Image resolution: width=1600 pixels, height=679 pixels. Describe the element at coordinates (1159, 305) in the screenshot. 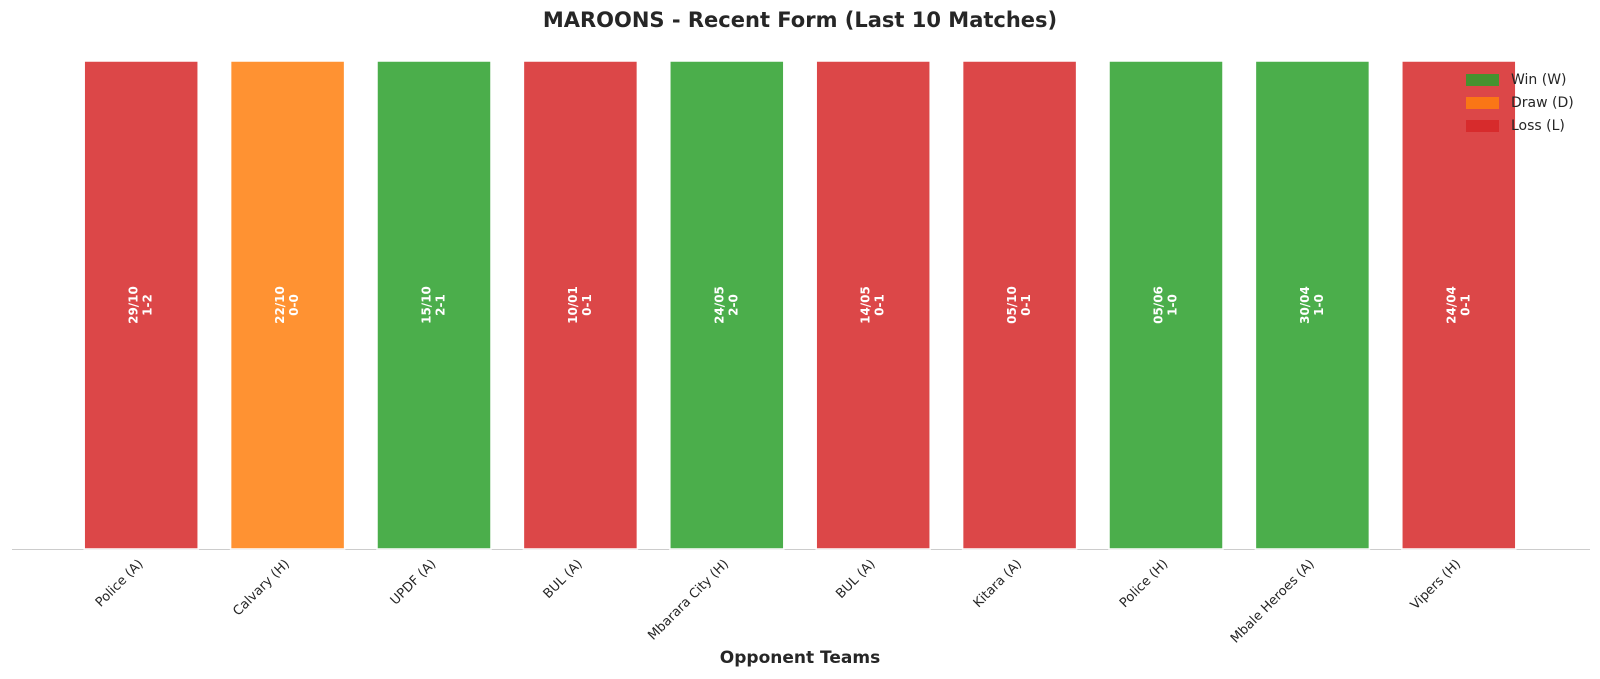

I see `bar-date-label: 05/06` at that location.